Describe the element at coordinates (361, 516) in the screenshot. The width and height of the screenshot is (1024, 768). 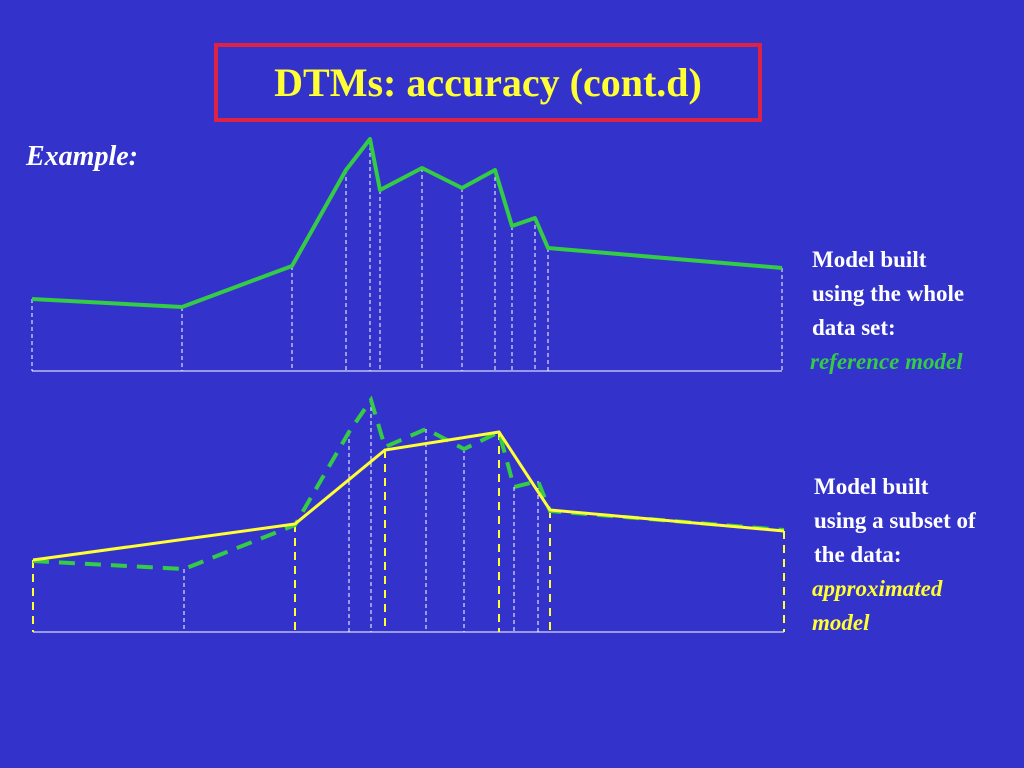
I see `sample-verticals` at that location.